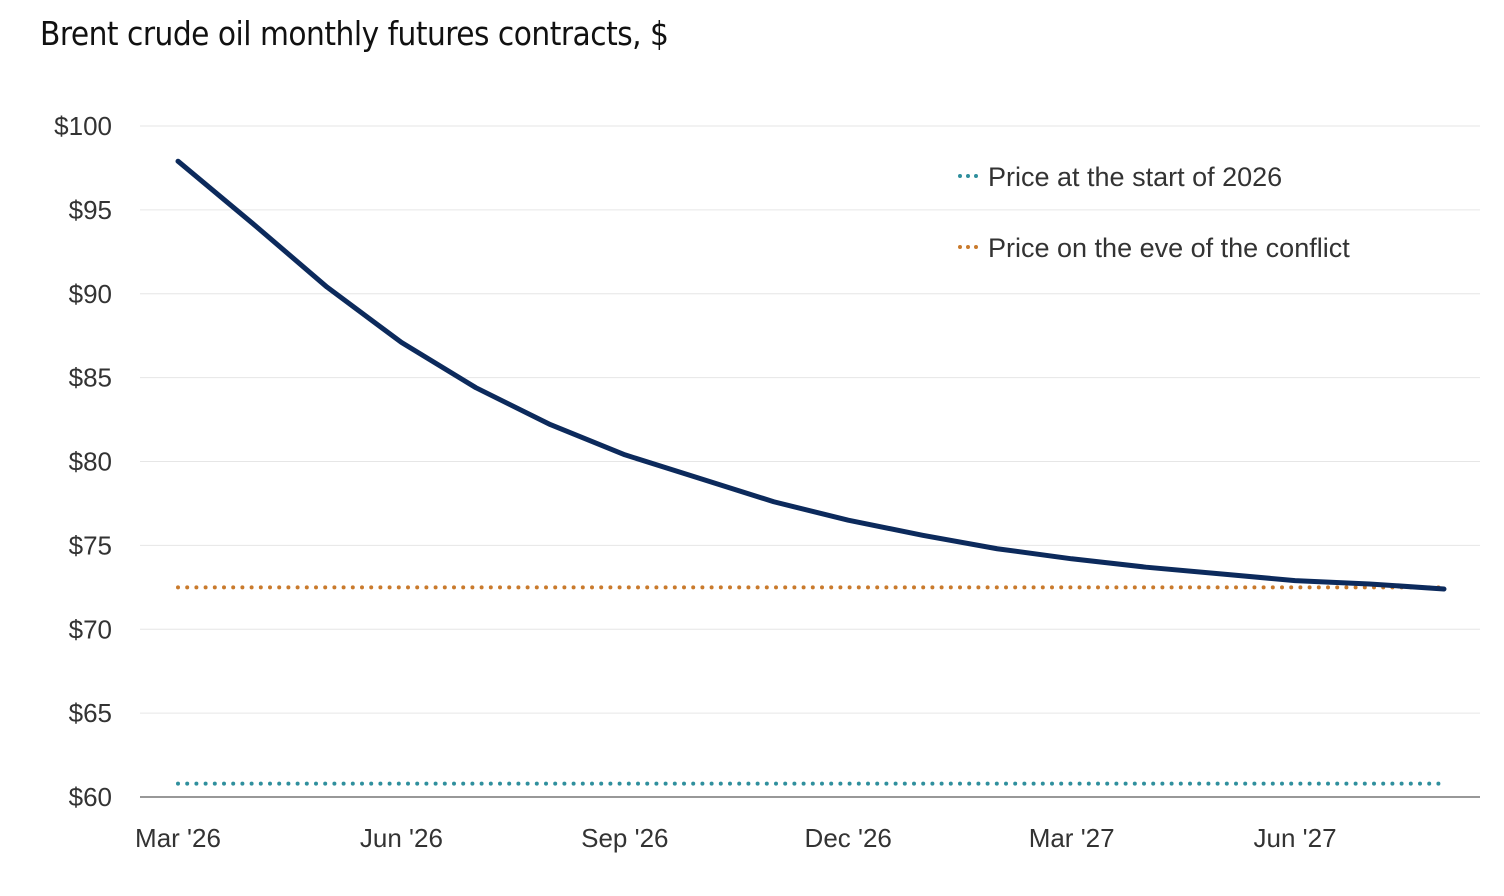 The height and width of the screenshot is (896, 1504). Describe the element at coordinates (83, 126) in the screenshot. I see `y-tick-label: $100` at that location.